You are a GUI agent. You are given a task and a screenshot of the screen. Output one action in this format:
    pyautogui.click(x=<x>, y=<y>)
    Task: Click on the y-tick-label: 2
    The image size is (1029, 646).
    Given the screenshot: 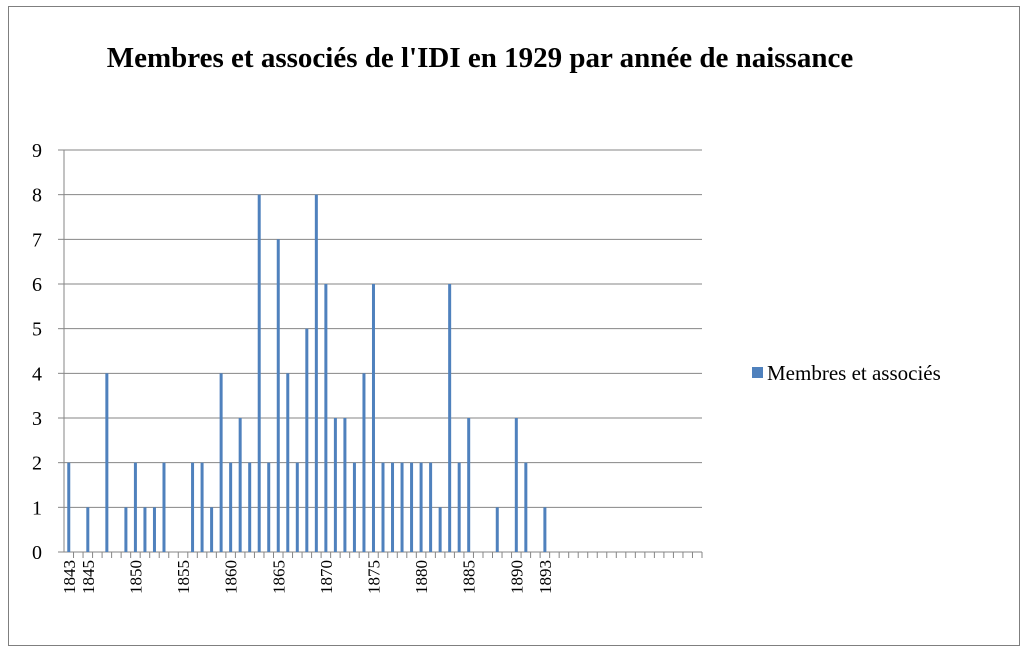 What is the action you would take?
    pyautogui.click(x=37, y=464)
    